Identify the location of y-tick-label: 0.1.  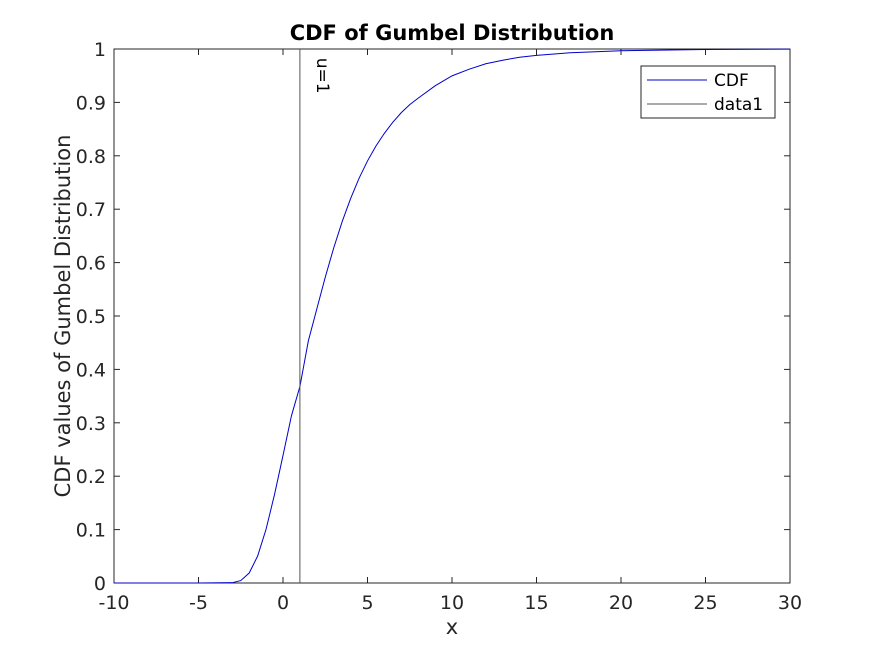
(91, 531).